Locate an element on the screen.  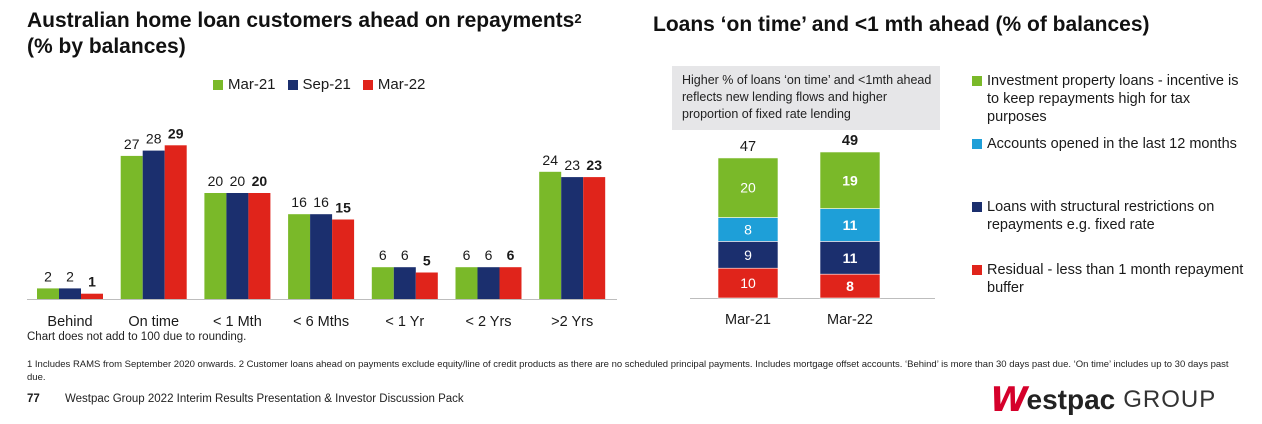
x-tick-label: < 1 Mth is located at coordinates (237, 322).